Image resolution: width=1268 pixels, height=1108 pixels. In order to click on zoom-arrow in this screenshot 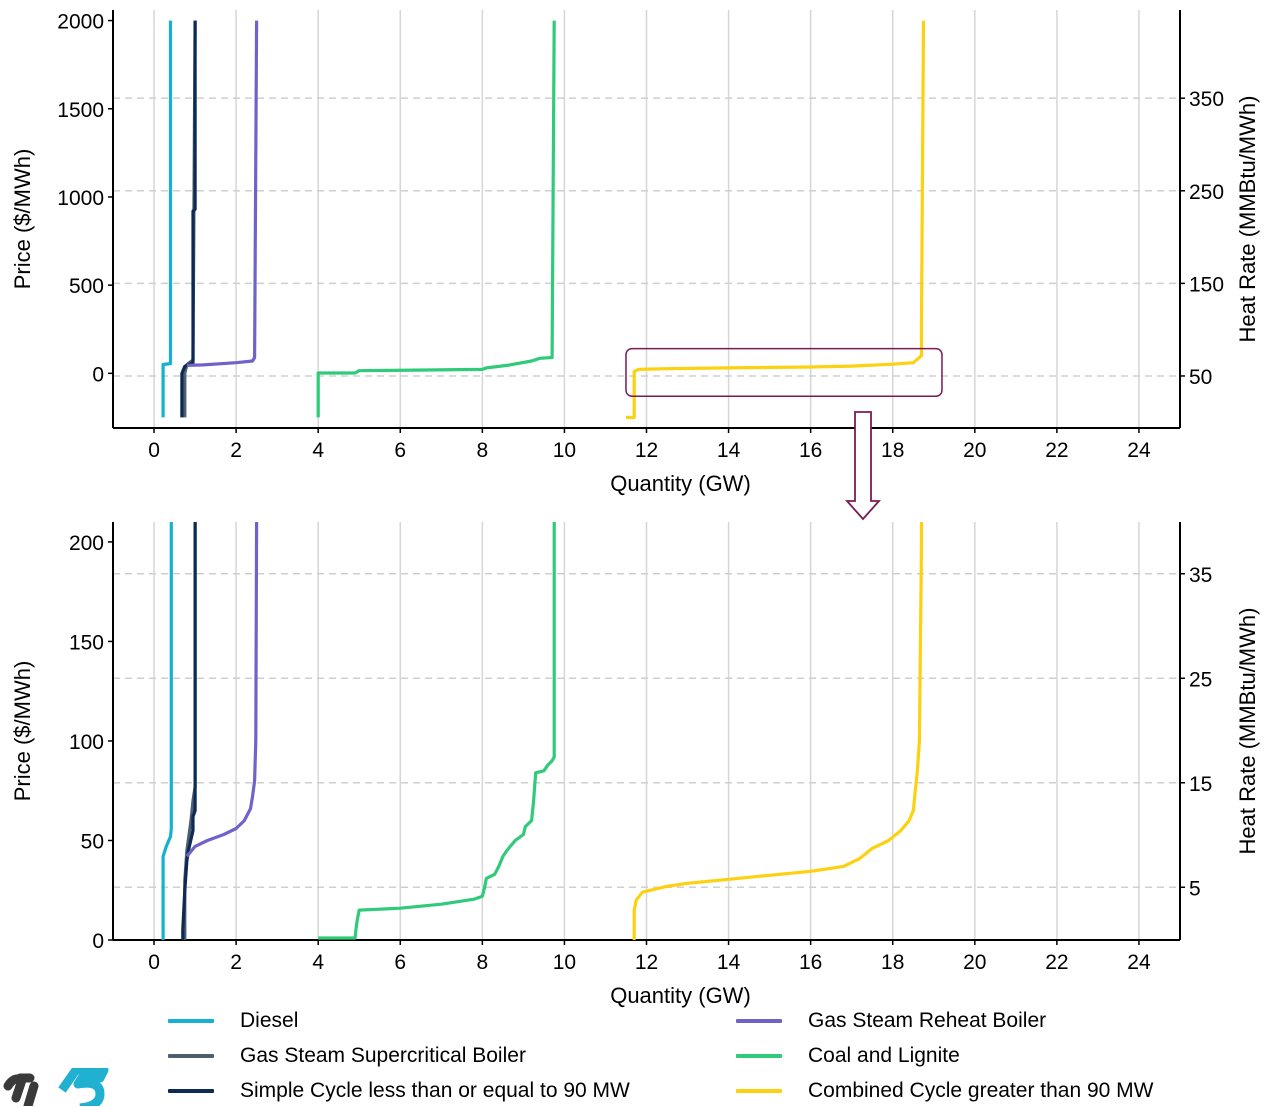, I will do `click(863, 466)`.